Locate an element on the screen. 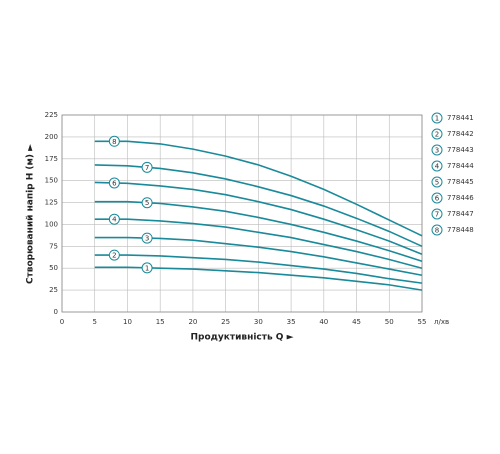 Image resolution: width=500 pixels, height=454 pixels. y-tick-label: 225 is located at coordinates (51, 115).